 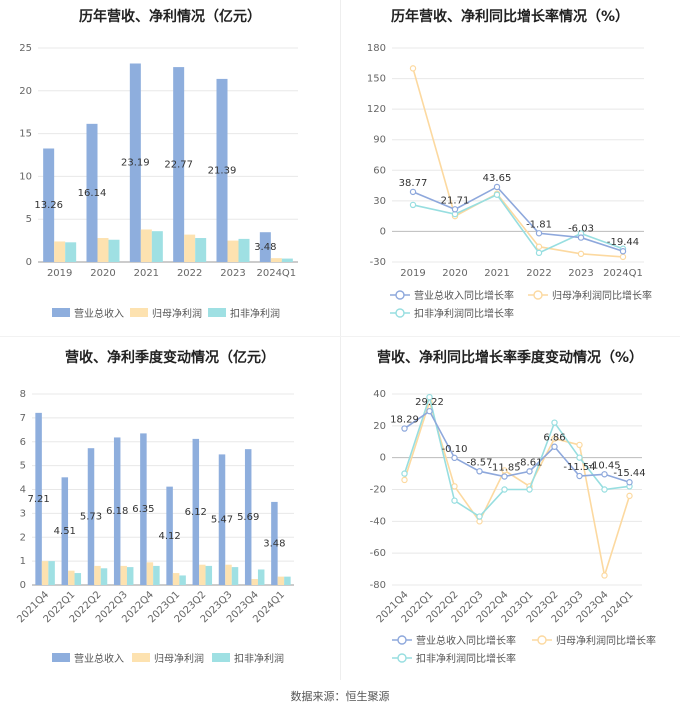 I want to click on y-tick-label: 30, so click(x=379, y=201).